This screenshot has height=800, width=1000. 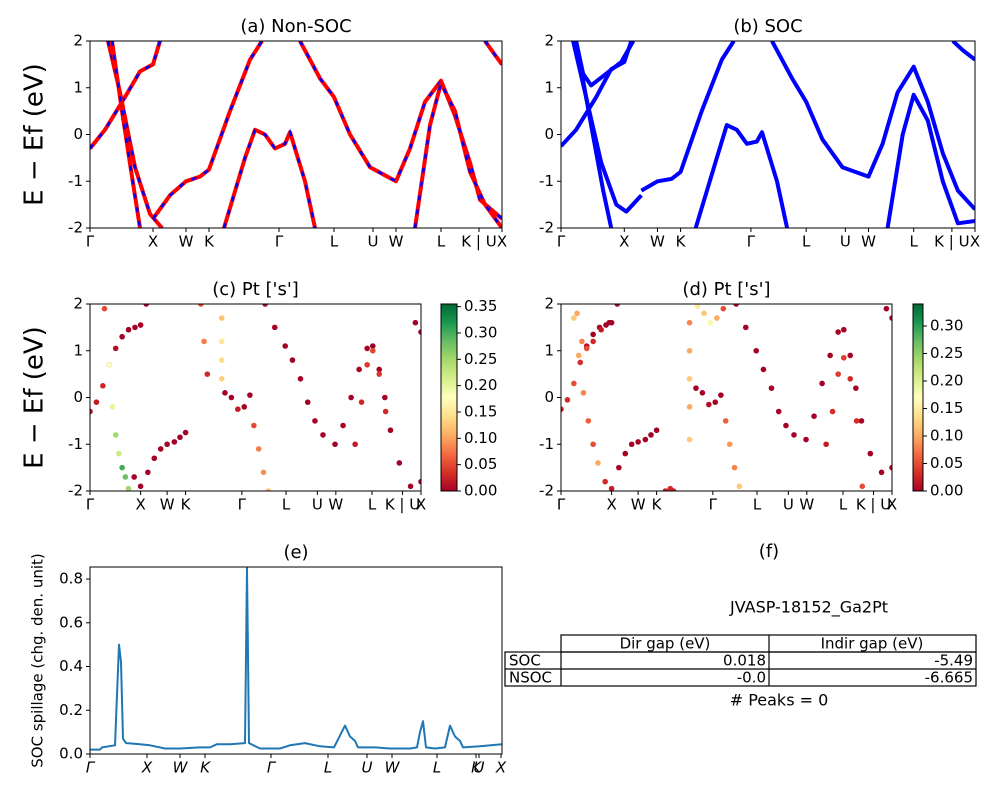 I want to click on colorbar-tick-label: 0.15, so click(x=480, y=411).